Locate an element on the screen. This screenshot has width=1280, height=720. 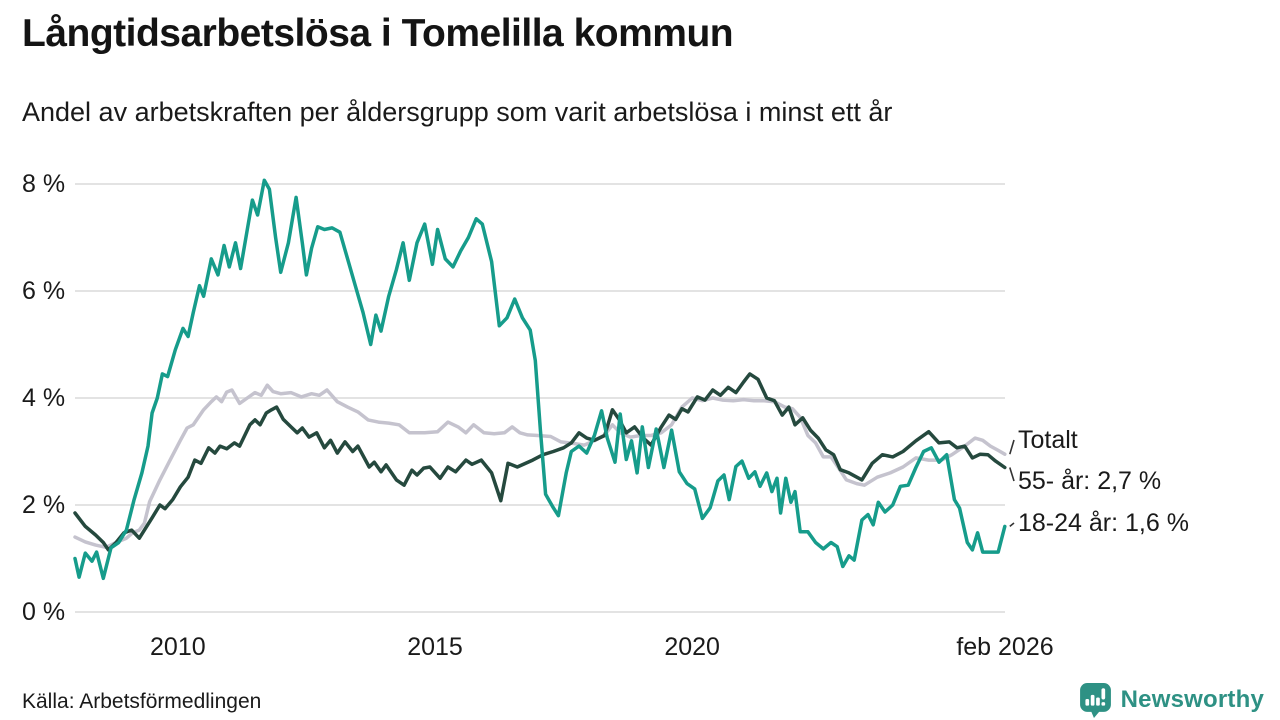
series-label-55-r: 55- år: 2,7 % is located at coordinates (1090, 481).